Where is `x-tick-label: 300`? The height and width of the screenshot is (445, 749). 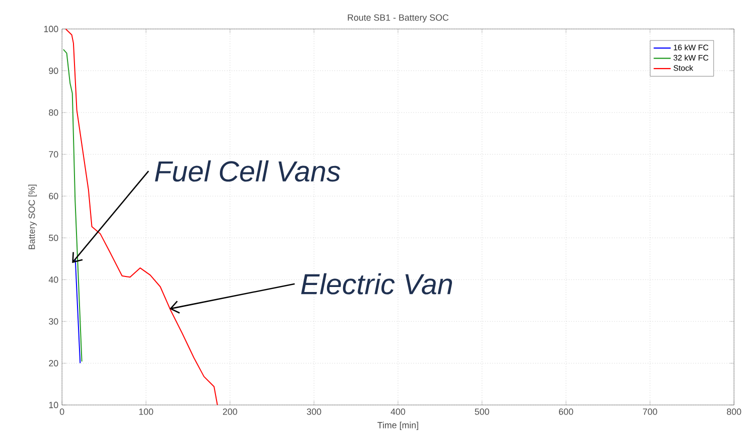
x-tick-label: 300 is located at coordinates (314, 411).